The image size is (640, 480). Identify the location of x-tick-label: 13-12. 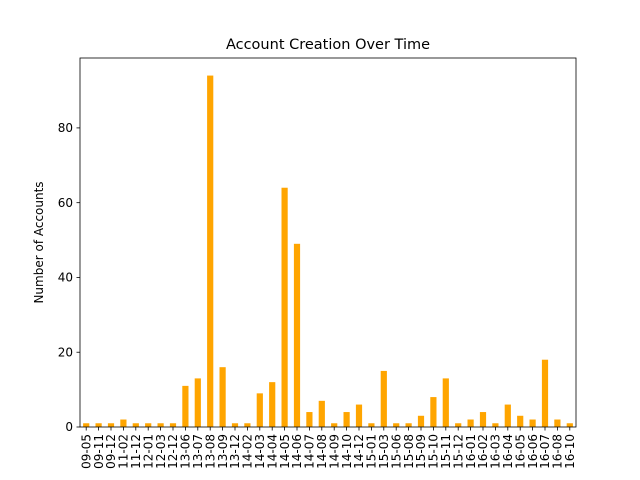
(235, 451).